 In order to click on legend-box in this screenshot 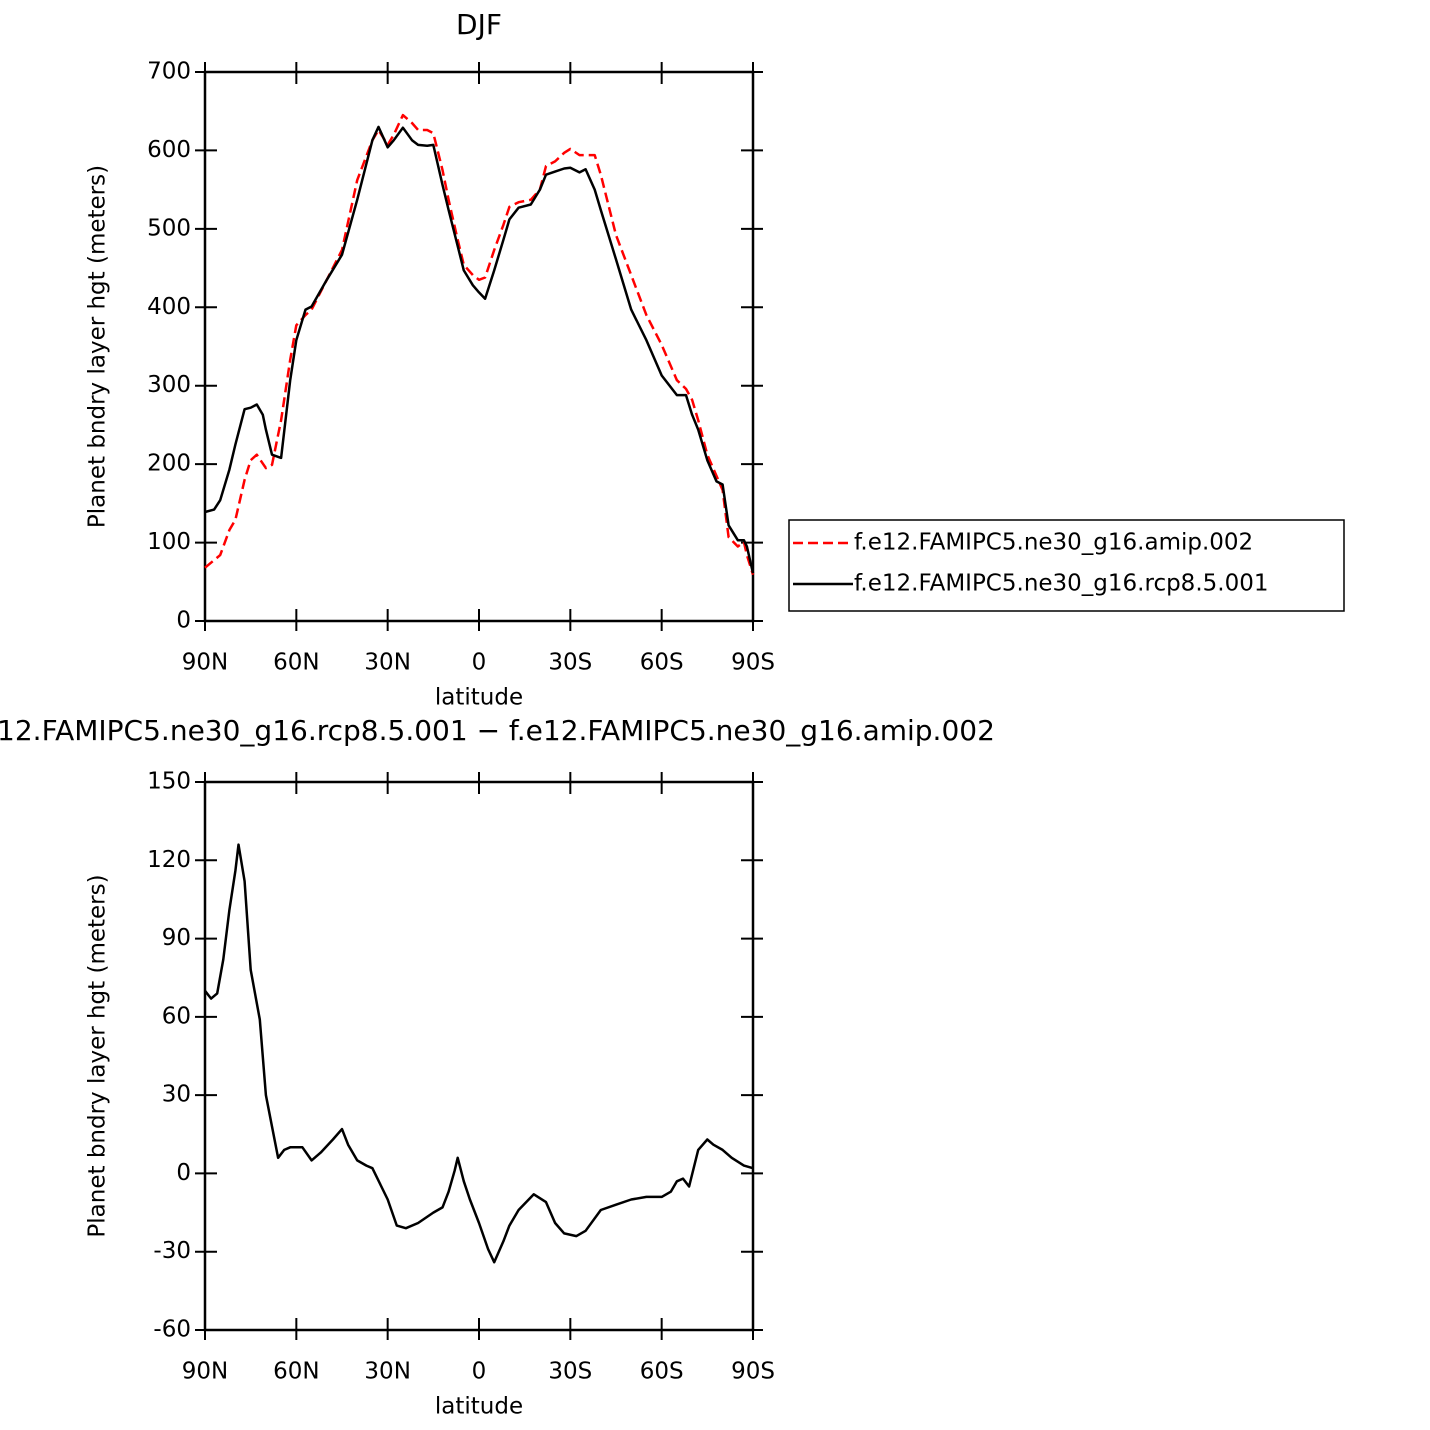, I will do `click(1066, 565)`.